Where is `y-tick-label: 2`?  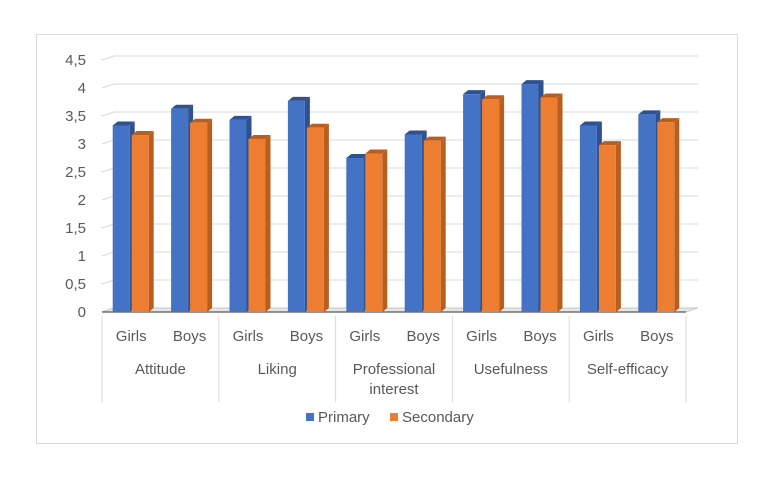 y-tick-label: 2 is located at coordinates (82, 200).